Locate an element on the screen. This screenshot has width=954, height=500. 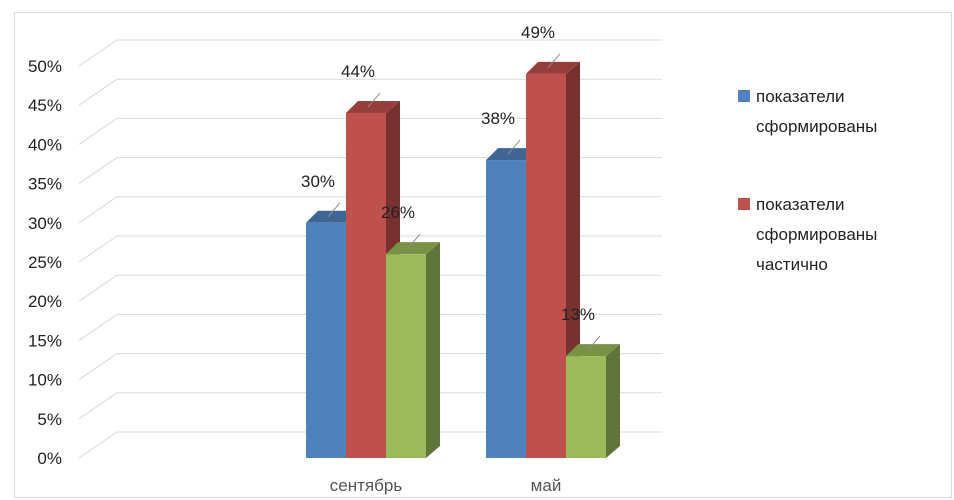
data-label: 49% is located at coordinates (538, 32).